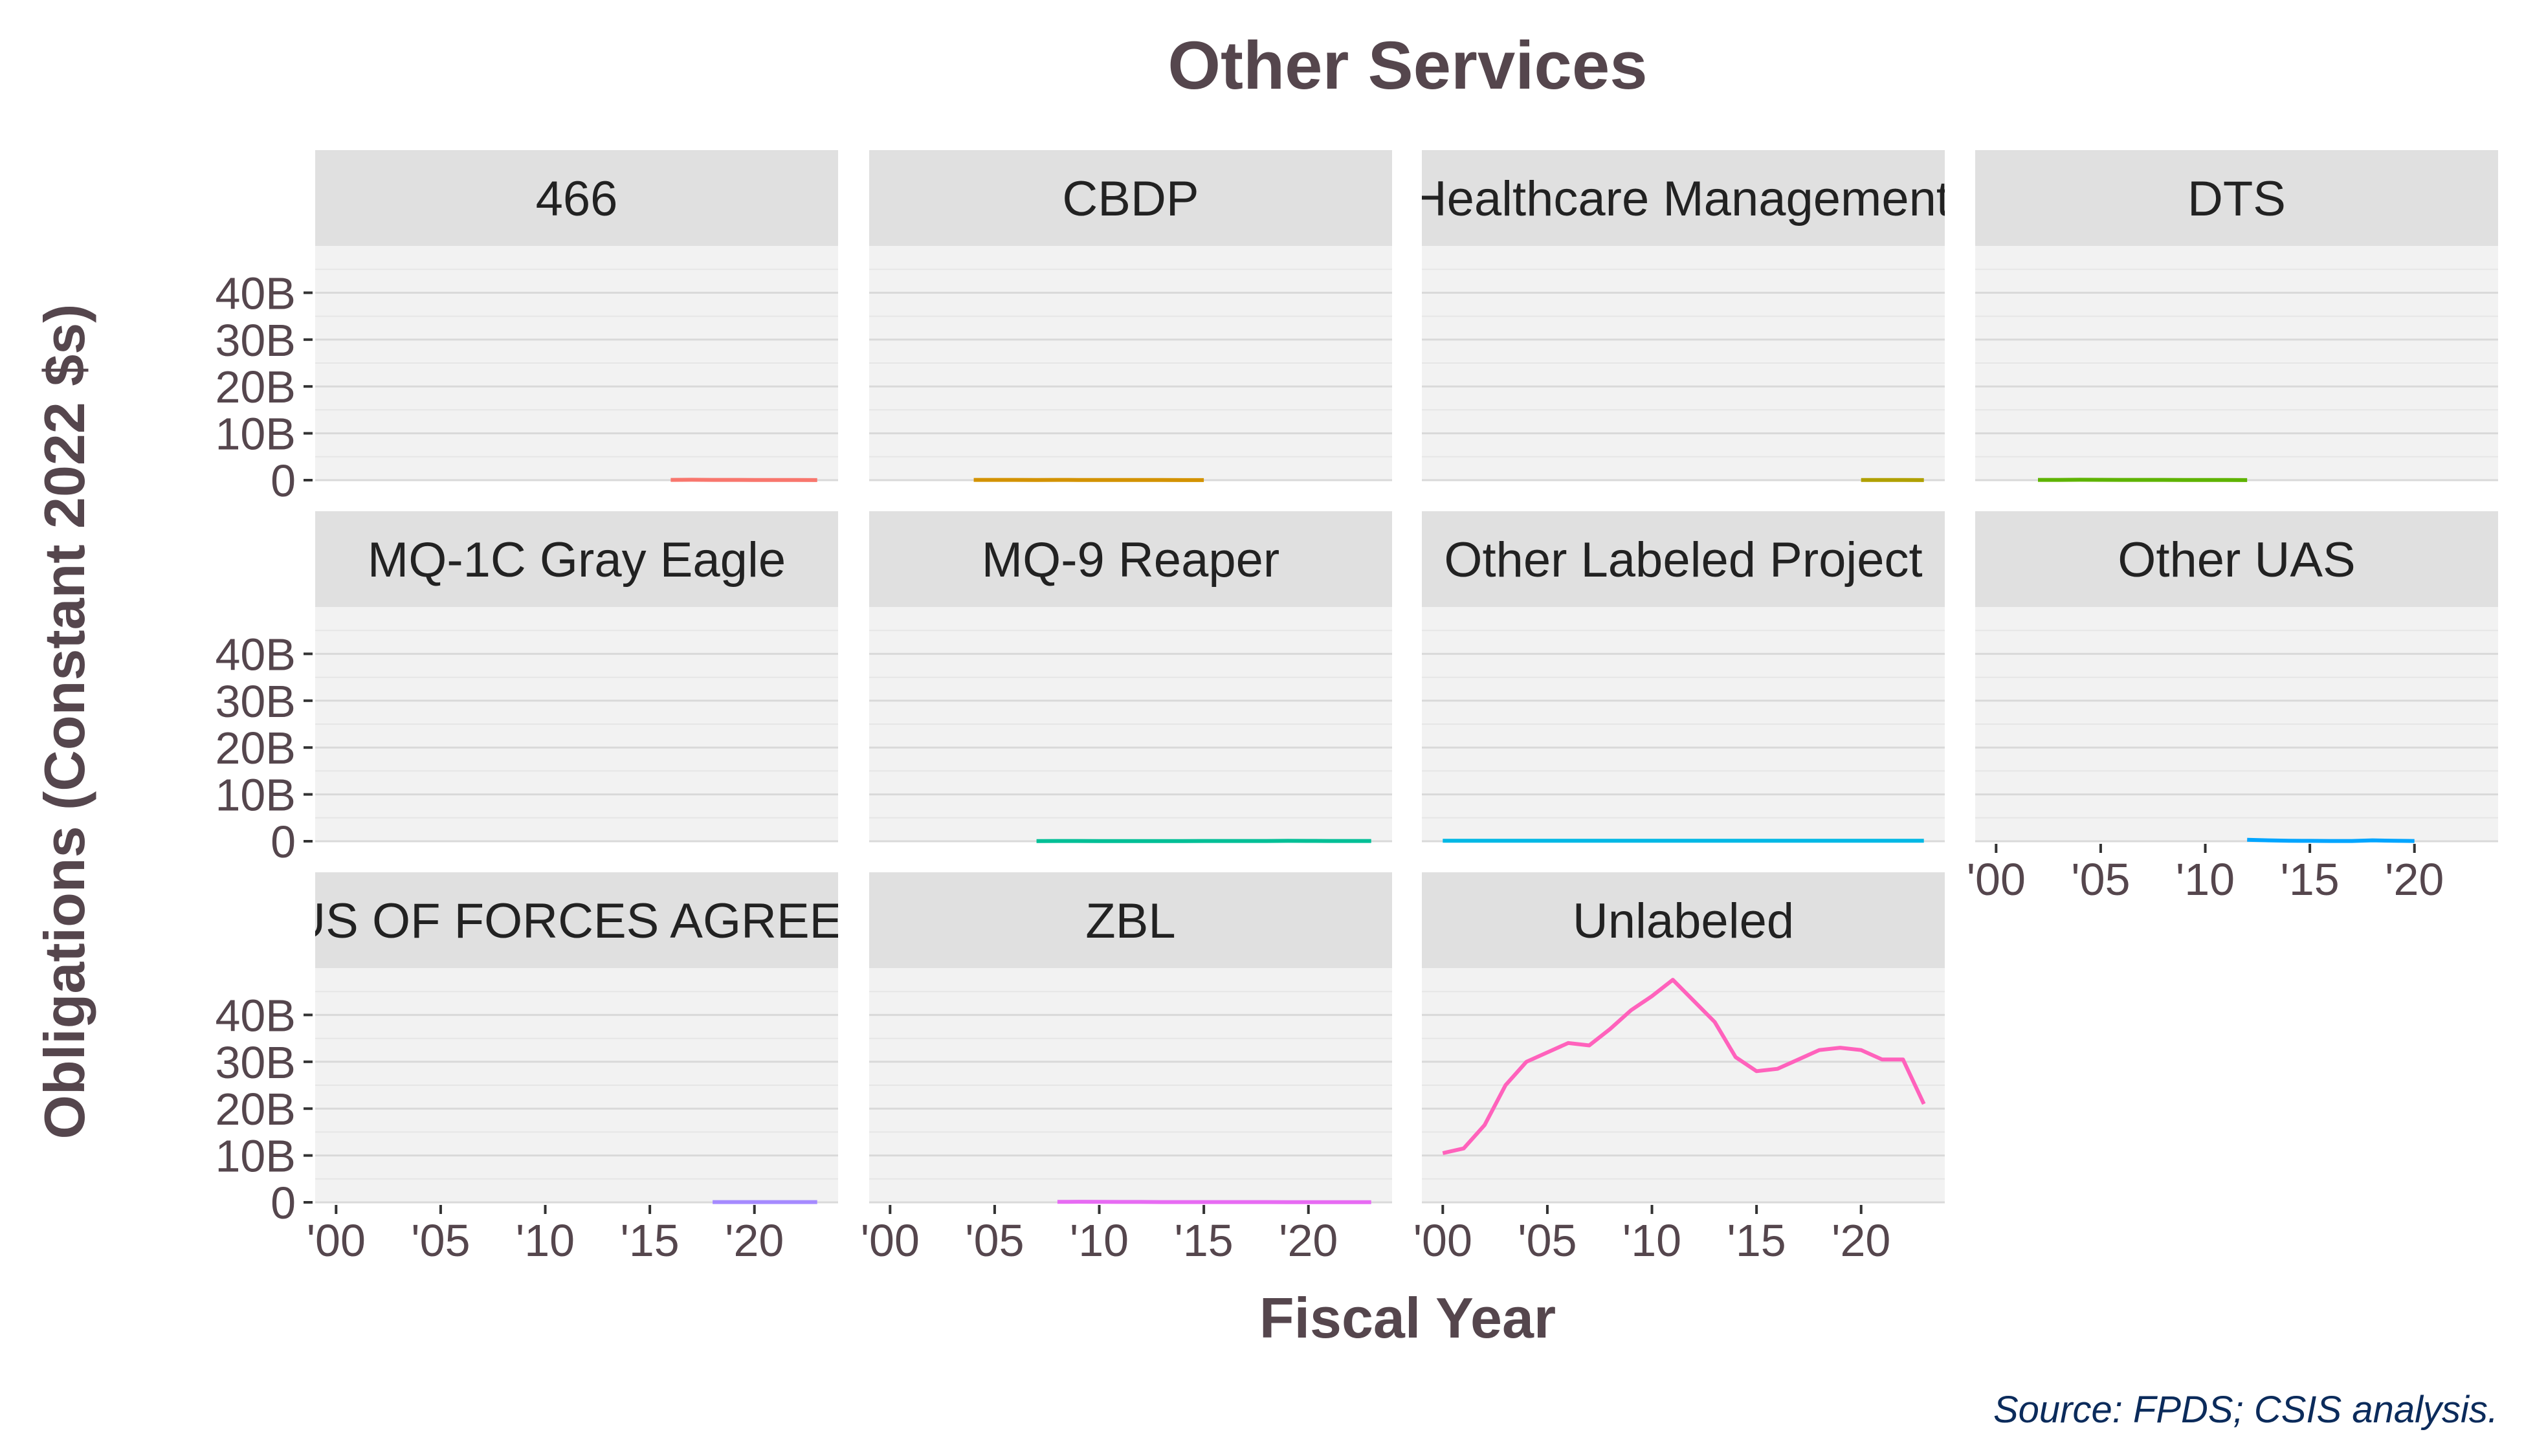 The image size is (2524, 1456). I want to click on strip-label: MQ-1C Gray Eagle, so click(577, 560).